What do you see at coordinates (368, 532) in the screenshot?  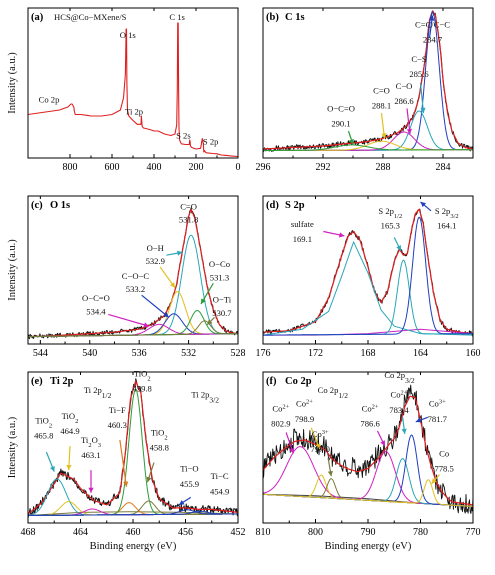 I see `xtick-label-f-2: 790` at bounding box center [368, 532].